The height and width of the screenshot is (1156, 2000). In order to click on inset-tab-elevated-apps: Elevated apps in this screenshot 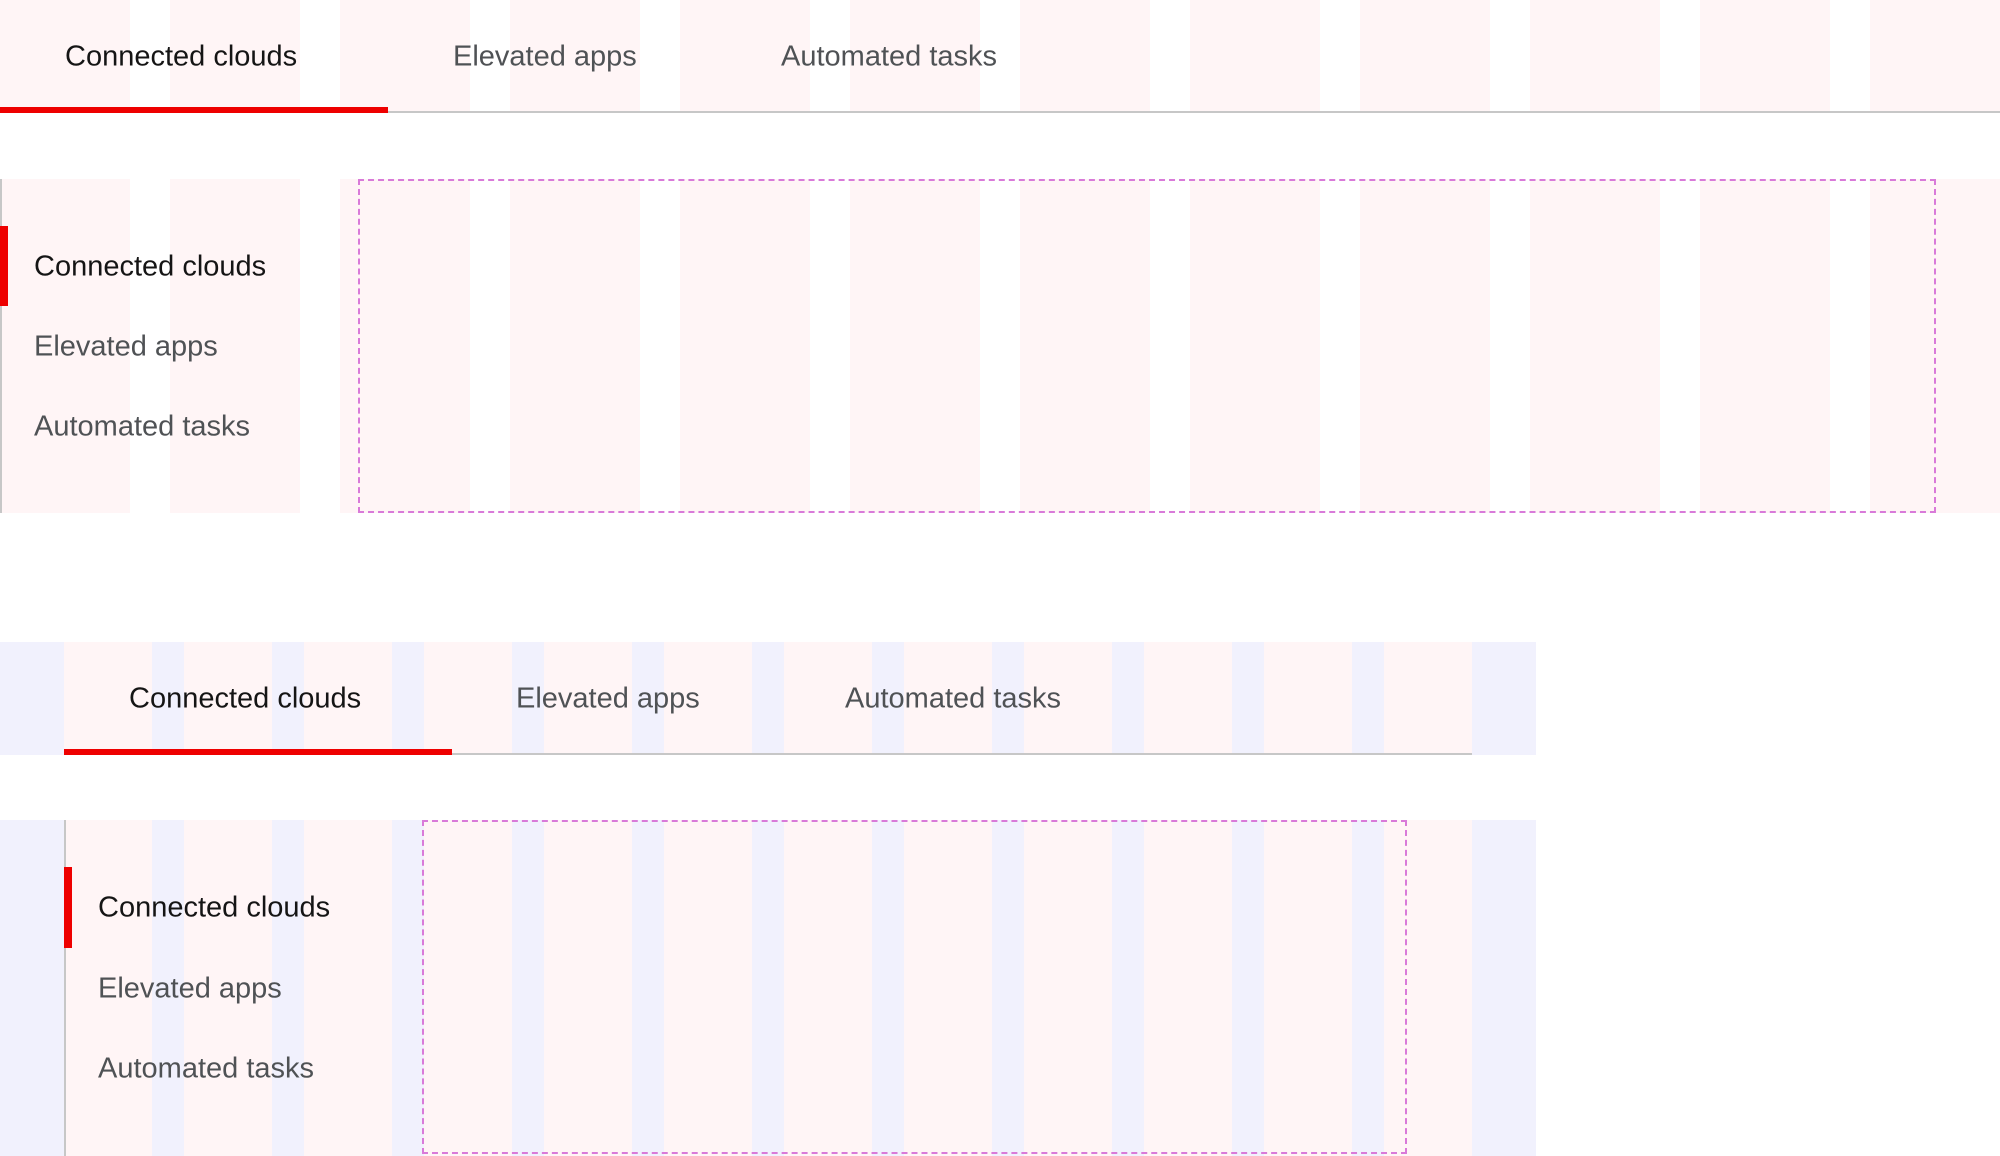, I will do `click(608, 698)`.